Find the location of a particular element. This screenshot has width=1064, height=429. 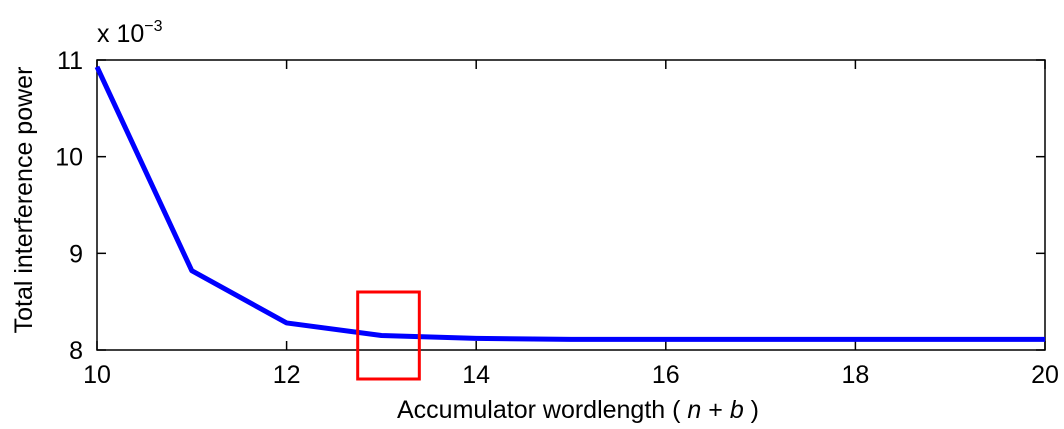

x-tick-label: 14 is located at coordinates (476, 375).